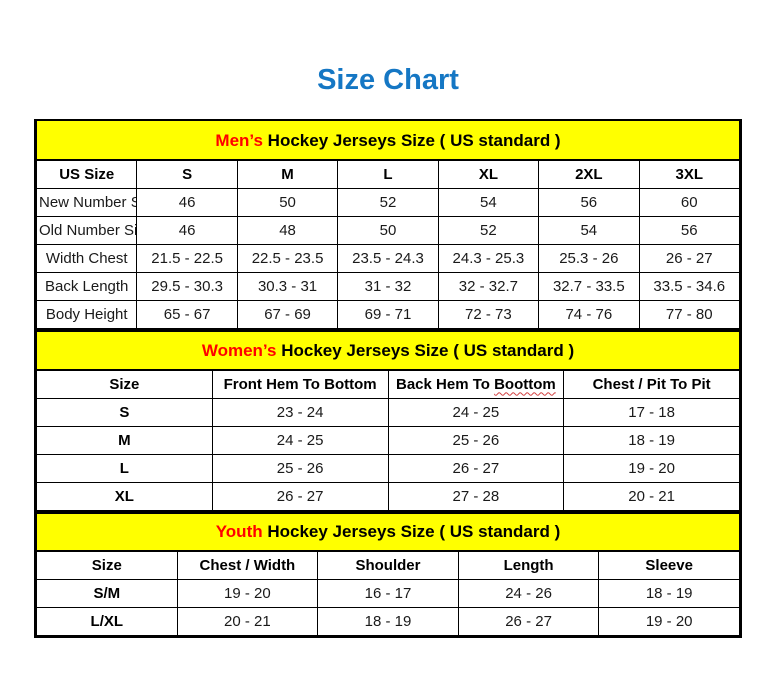  What do you see at coordinates (528, 565) in the screenshot?
I see `column-header: Length` at bounding box center [528, 565].